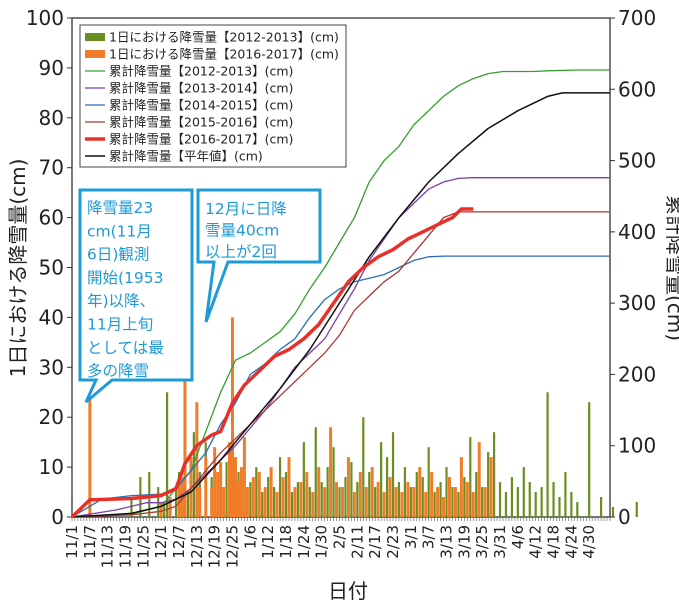 Image resolution: width=679 pixels, height=608 pixels. What do you see at coordinates (304, 542) in the screenshot?
I see `x-tick-label: 1/24` at bounding box center [304, 542].